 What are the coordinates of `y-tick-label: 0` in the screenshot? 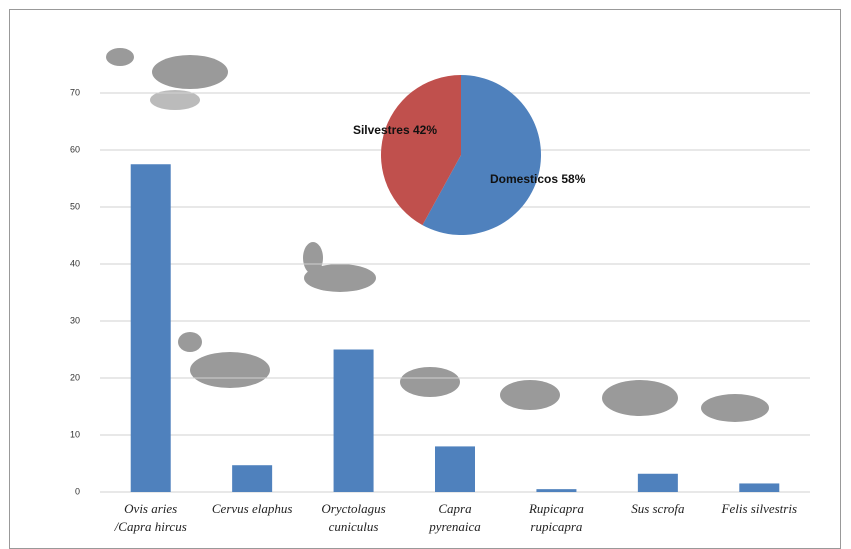 It's located at (77, 491).